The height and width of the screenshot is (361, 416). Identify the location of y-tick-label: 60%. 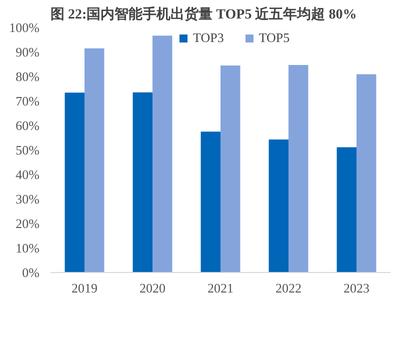
(28, 125).